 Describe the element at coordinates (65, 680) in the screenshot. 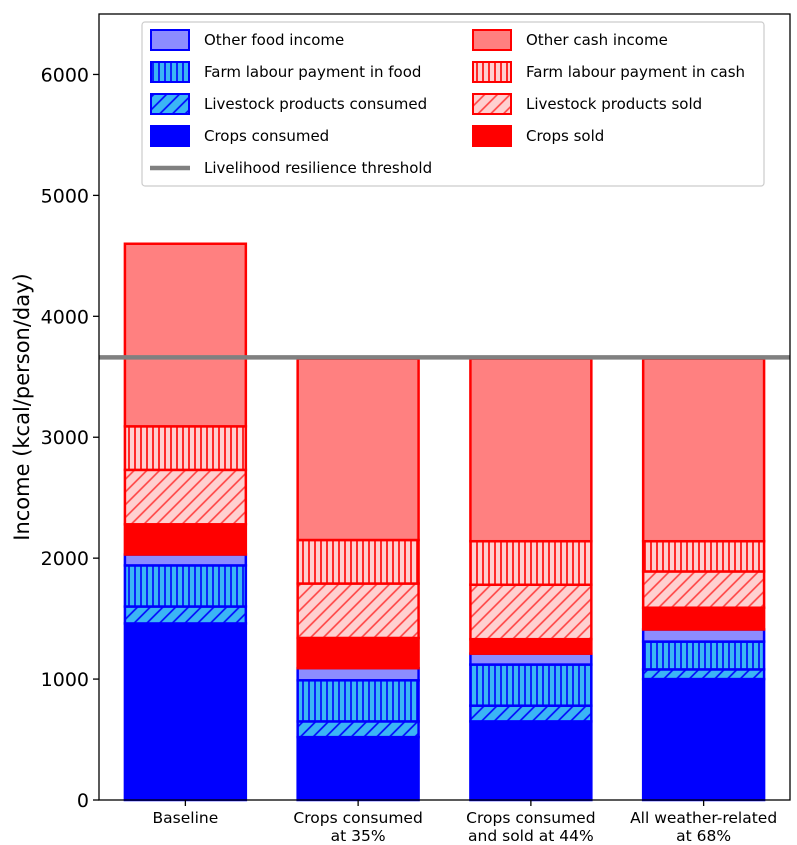

I see `y-tick-label: 1000` at that location.